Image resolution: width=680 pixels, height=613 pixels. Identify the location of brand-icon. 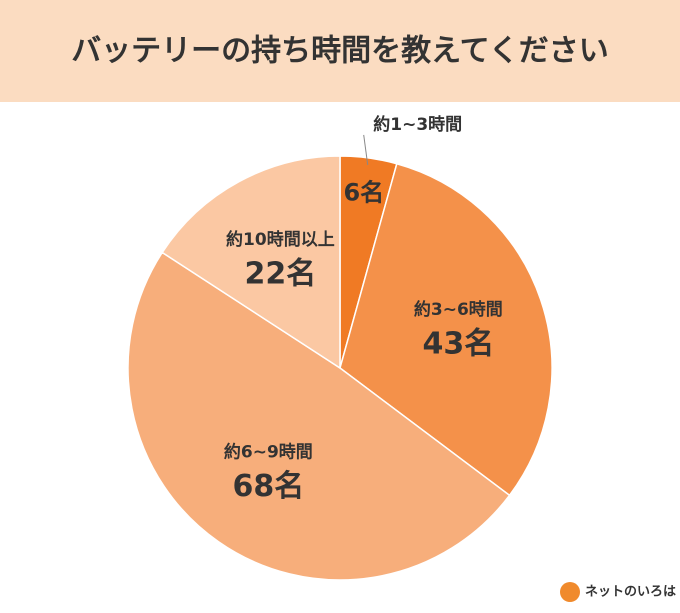
(570, 592).